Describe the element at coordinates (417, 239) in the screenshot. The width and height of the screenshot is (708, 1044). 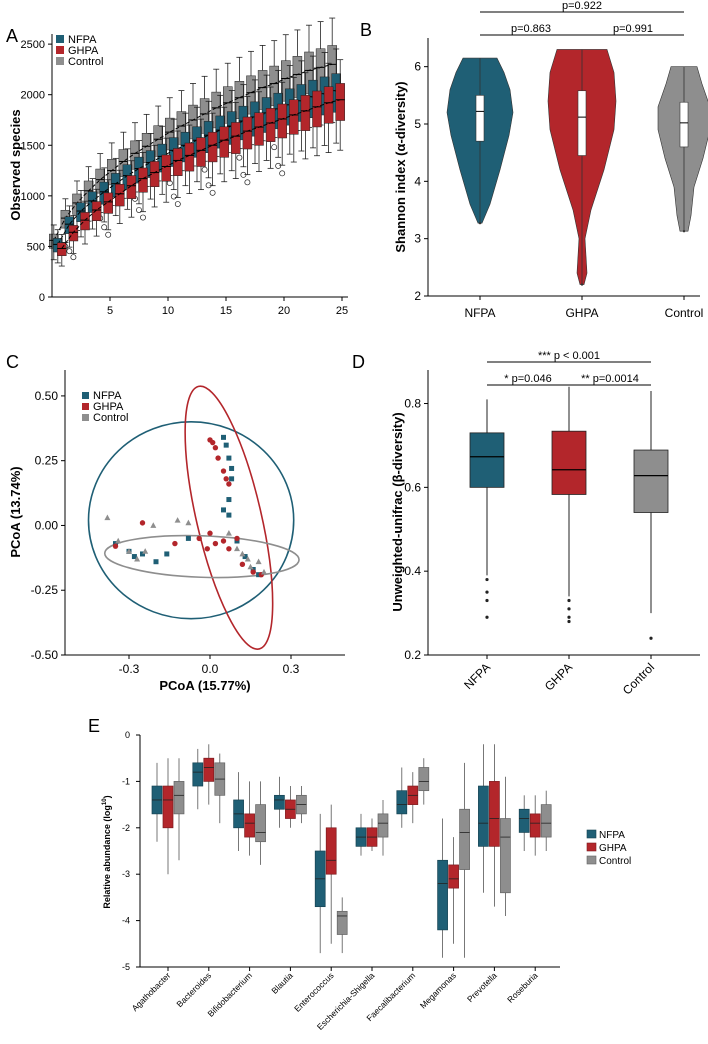
I see `b-y-tick-label: 3` at that location.